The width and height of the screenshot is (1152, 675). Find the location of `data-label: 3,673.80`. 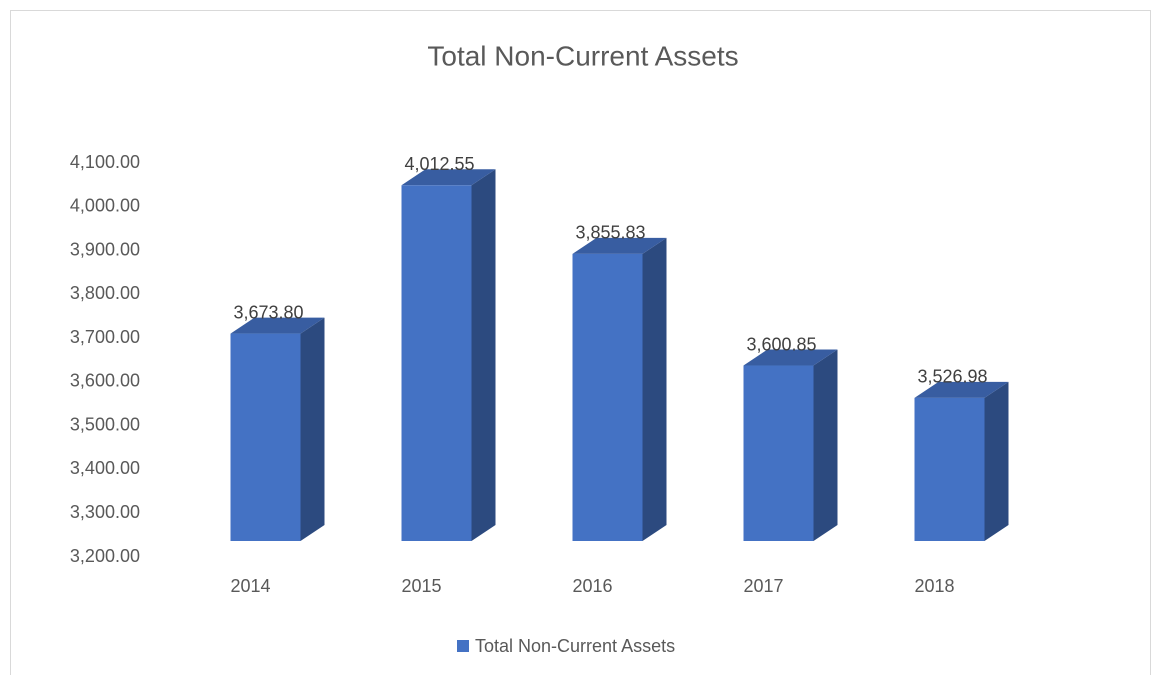

data-label: 3,673.80 is located at coordinates (268, 312).